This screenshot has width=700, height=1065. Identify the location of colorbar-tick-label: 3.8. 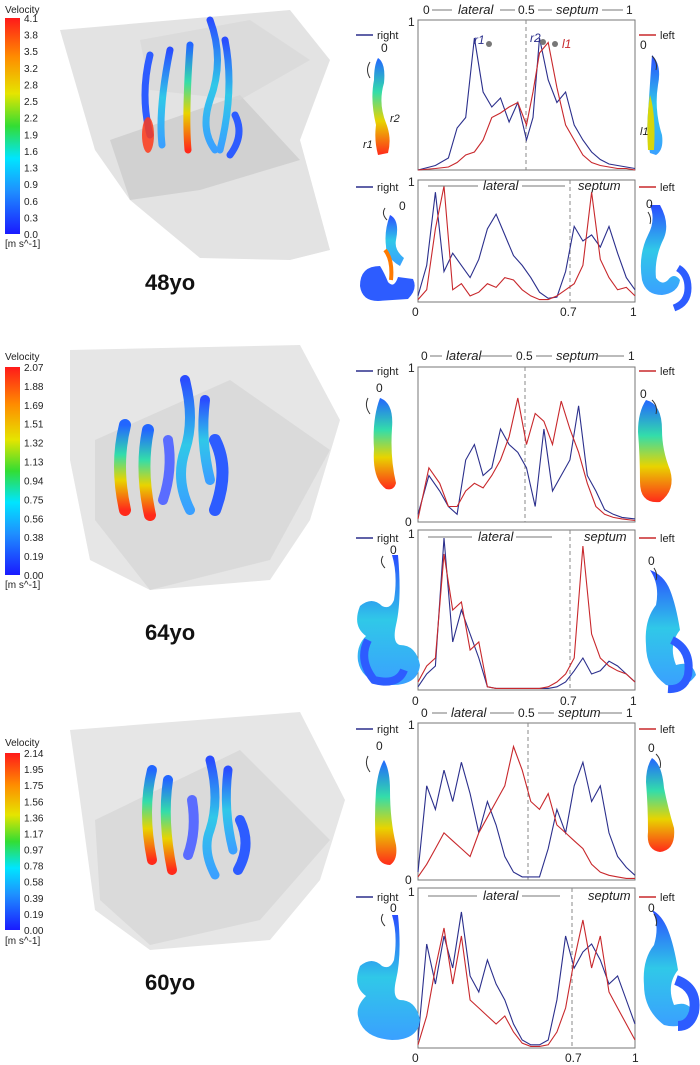
(31, 36).